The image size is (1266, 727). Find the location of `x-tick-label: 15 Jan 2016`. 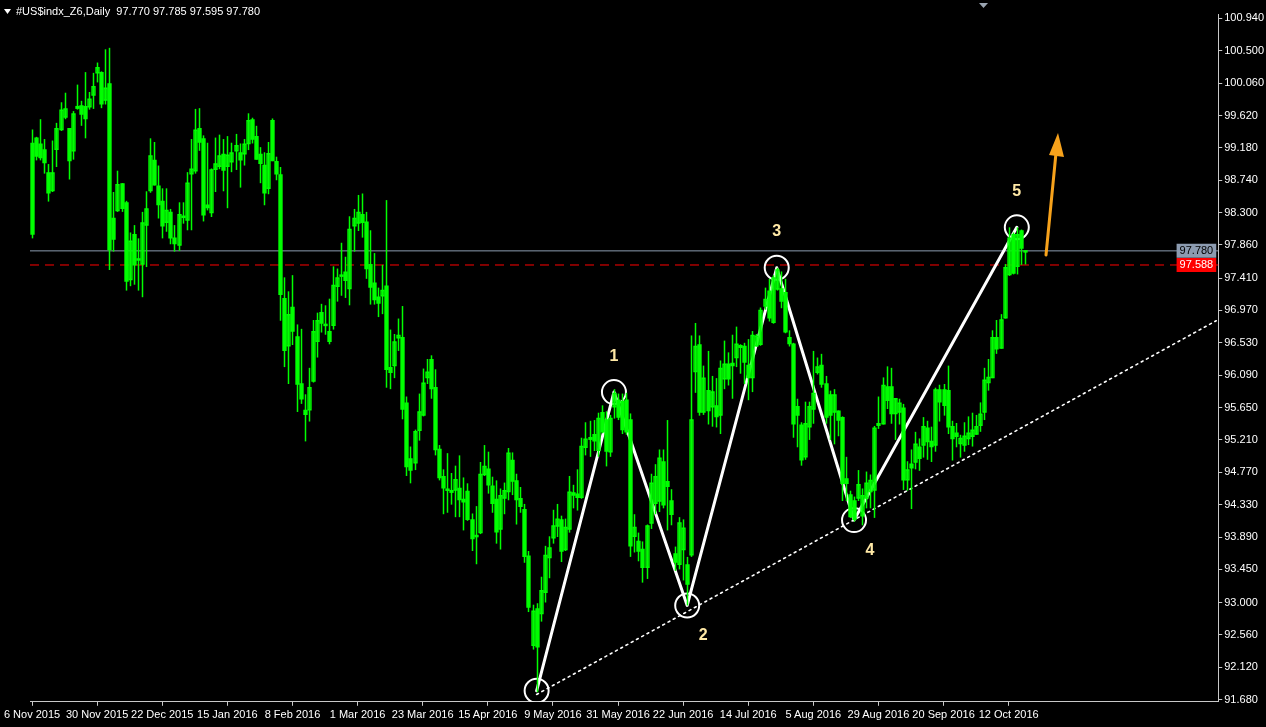

x-tick-label: 15 Jan 2016 is located at coordinates (227, 714).